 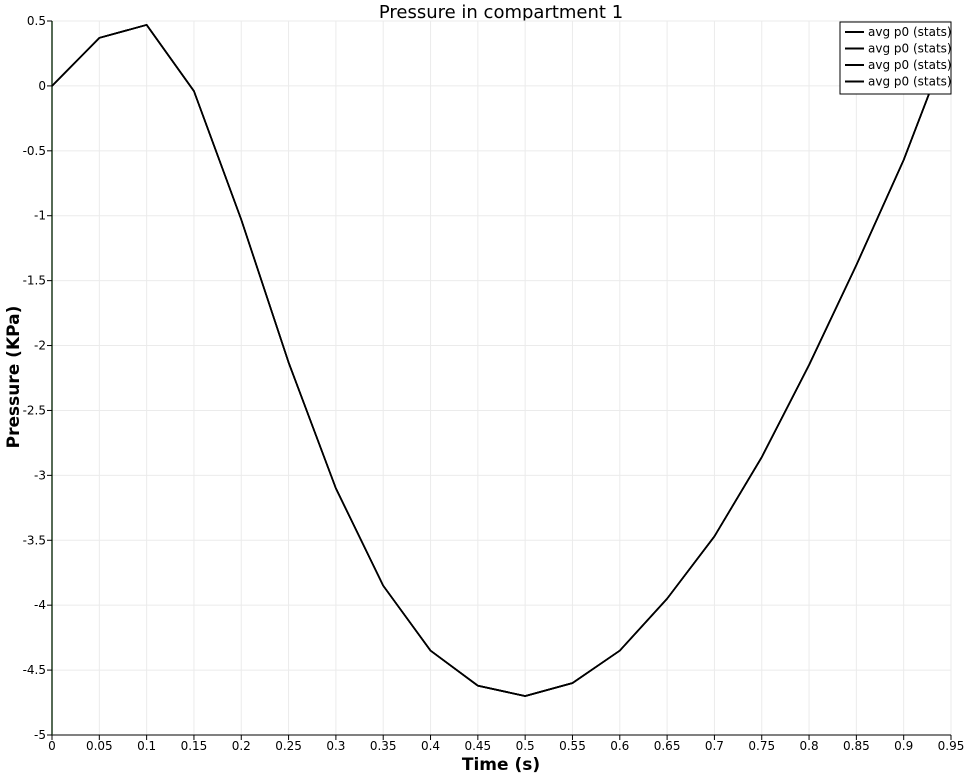 I want to click on x-tick-label: 0.95, so click(x=951, y=746).